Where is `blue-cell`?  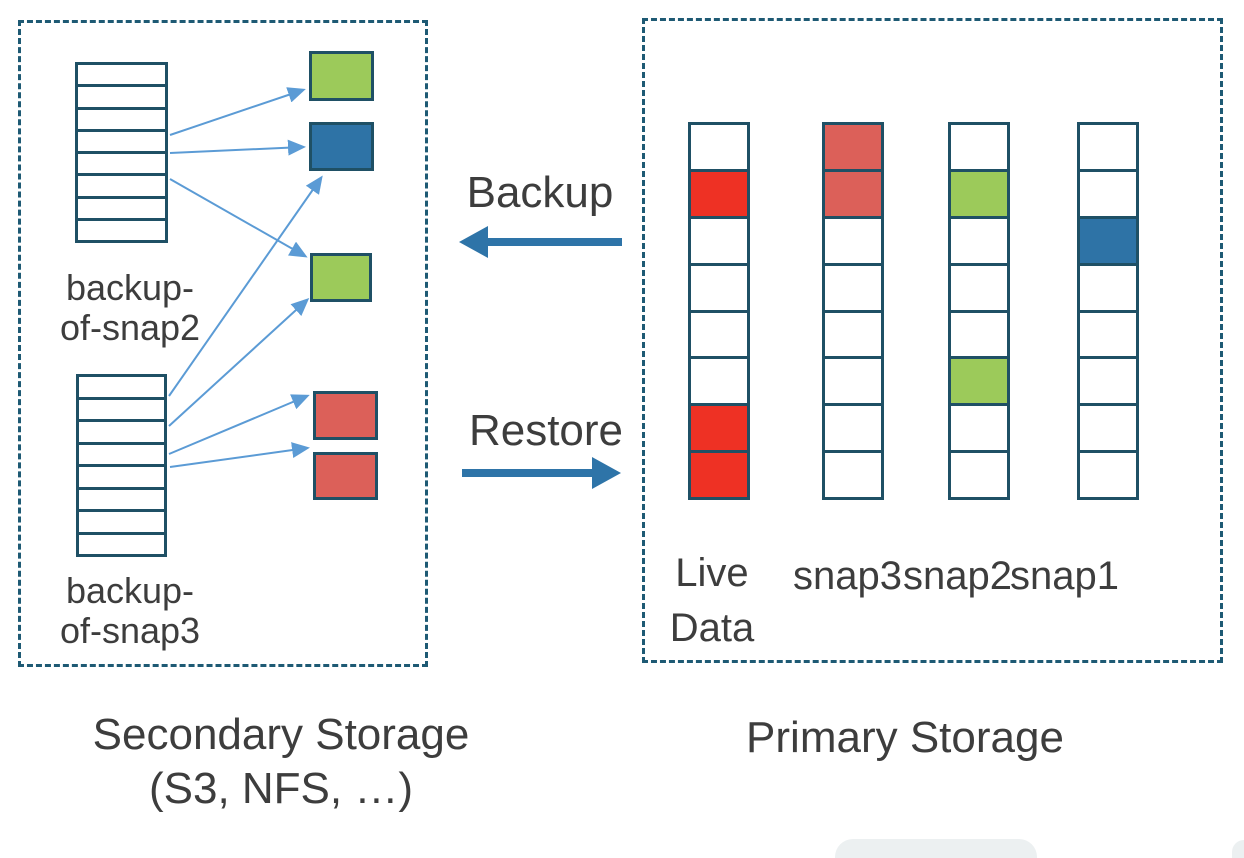 blue-cell is located at coordinates (1108, 239).